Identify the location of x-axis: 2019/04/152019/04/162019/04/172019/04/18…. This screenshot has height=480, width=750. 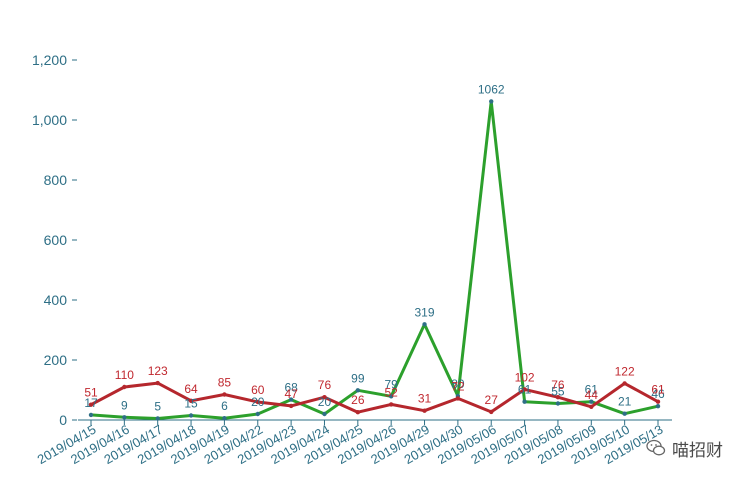
(353, 443).